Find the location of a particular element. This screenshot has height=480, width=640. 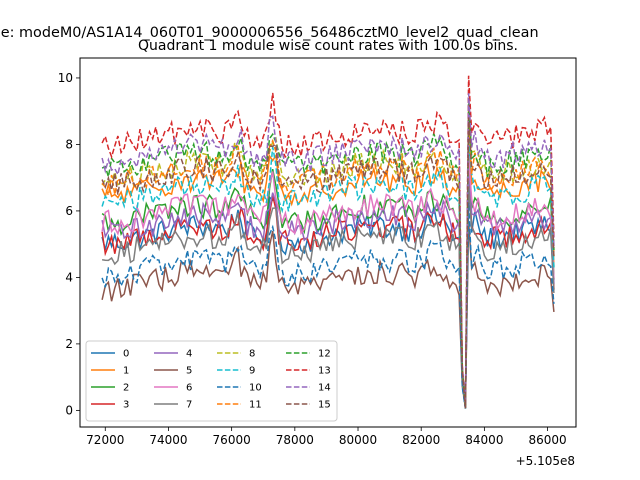

y-tick-label: 4 is located at coordinates (69, 277).